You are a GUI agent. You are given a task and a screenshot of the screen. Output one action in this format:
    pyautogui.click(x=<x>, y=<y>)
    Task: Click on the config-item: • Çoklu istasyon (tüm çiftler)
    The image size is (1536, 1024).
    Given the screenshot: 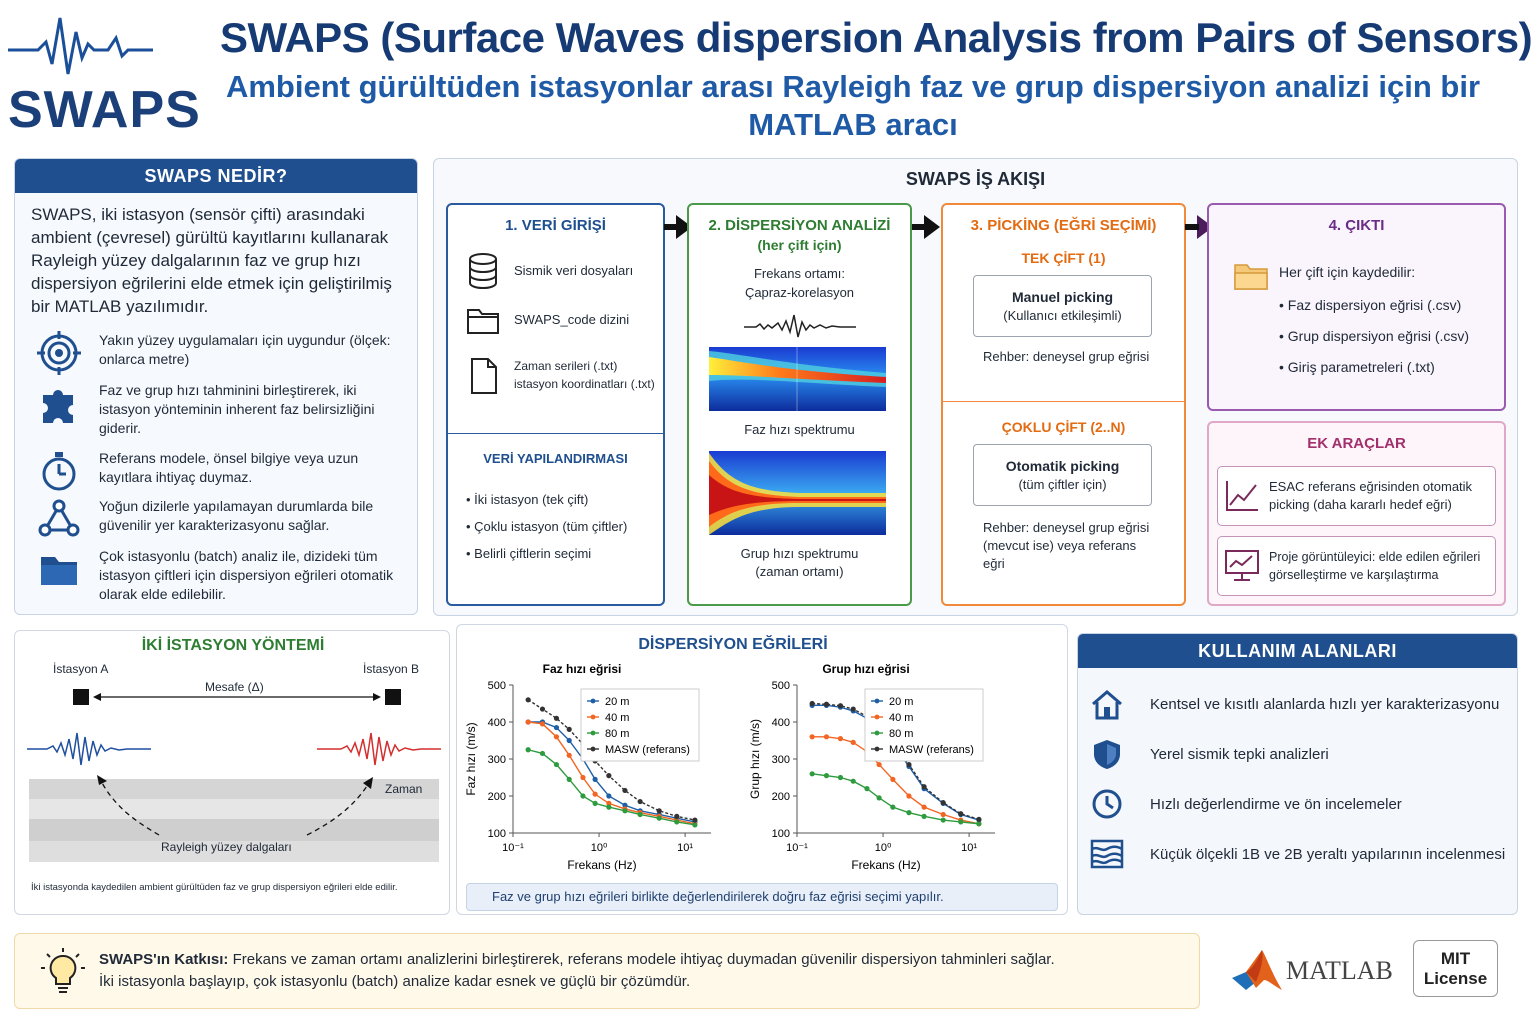 What is the action you would take?
    pyautogui.click(x=547, y=526)
    